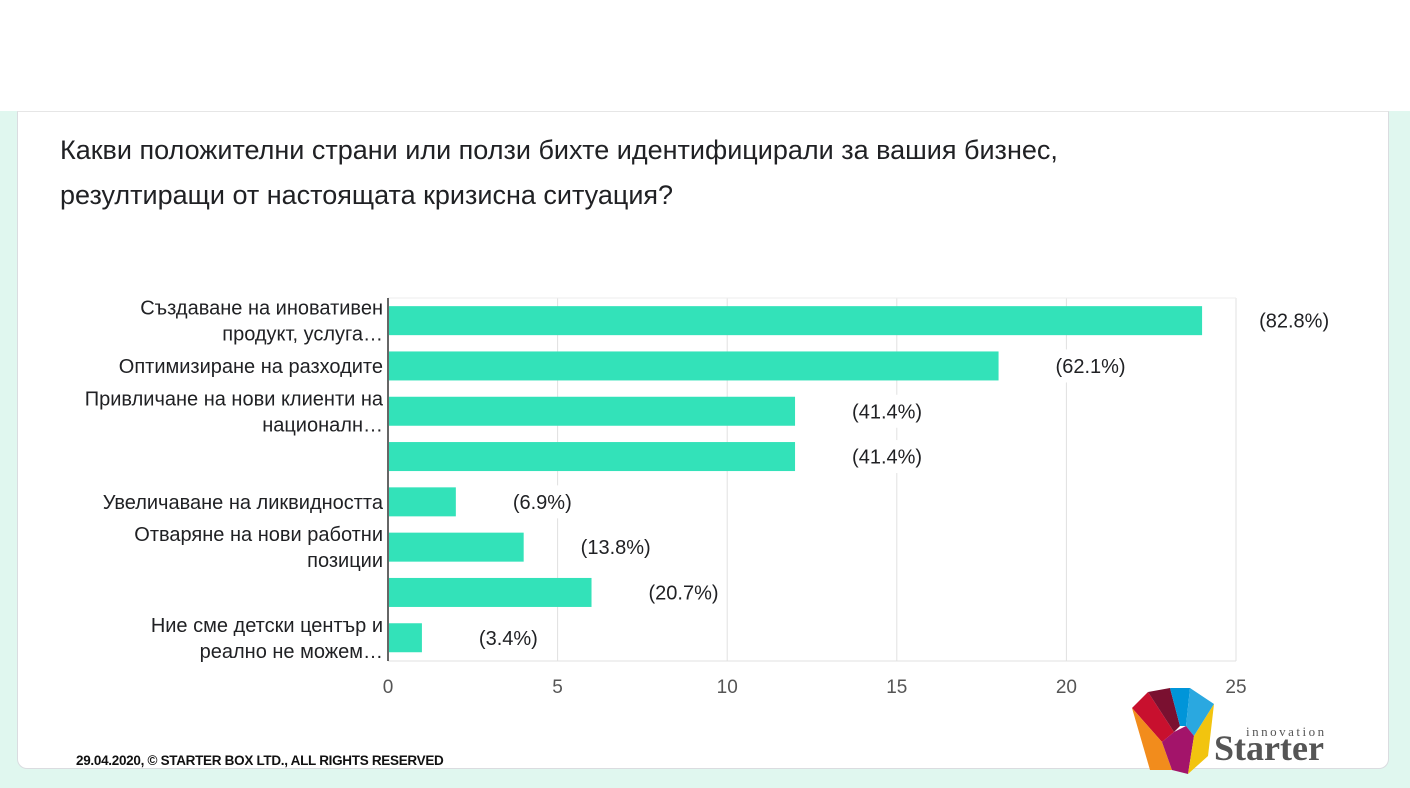 Image resolution: width=1410 pixels, height=788 pixels. Describe the element at coordinates (542, 503) in the screenshot. I see `bar-value-label: (6.9%)` at that location.